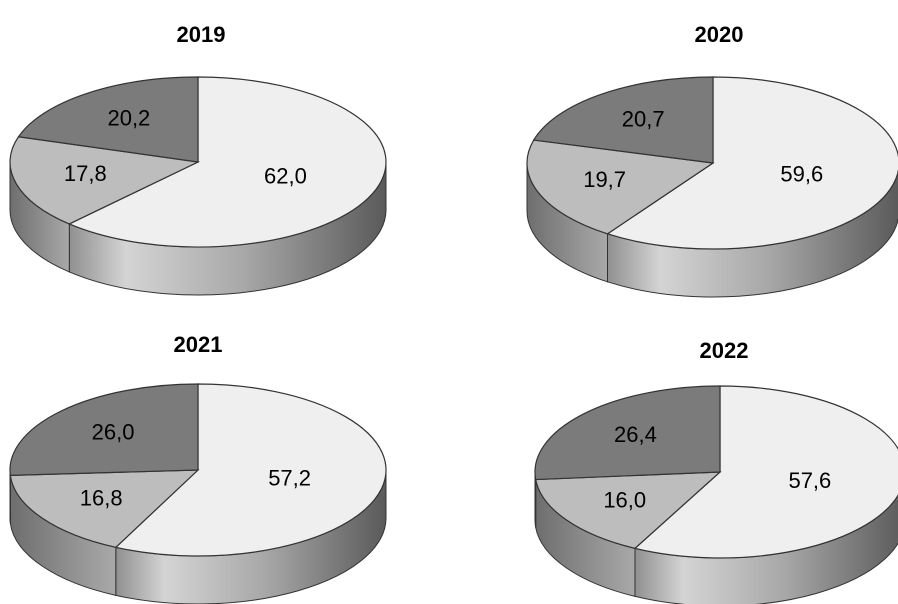 Image resolution: width=898 pixels, height=604 pixels. What do you see at coordinates (643, 118) in the screenshot?
I see `pie-data-label: 20,7` at bounding box center [643, 118].